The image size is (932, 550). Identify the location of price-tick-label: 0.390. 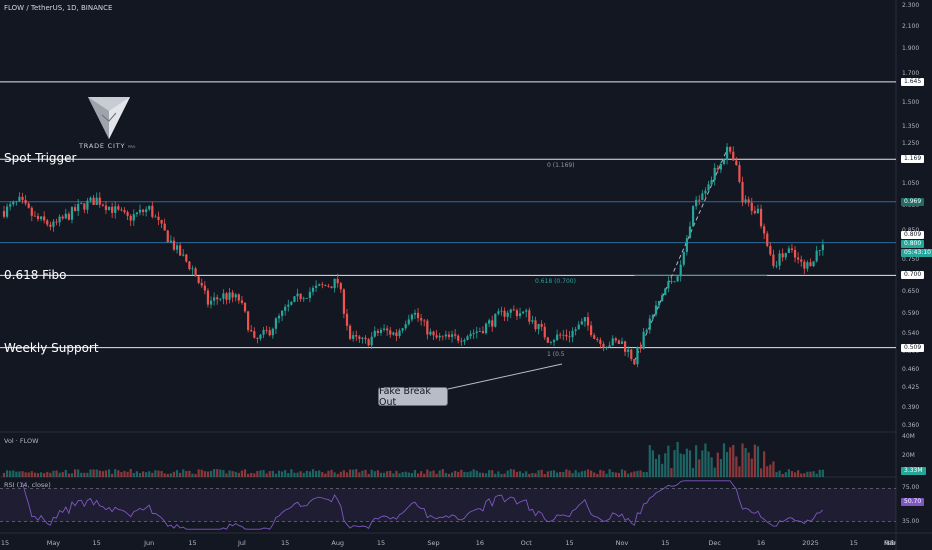
(911, 407).